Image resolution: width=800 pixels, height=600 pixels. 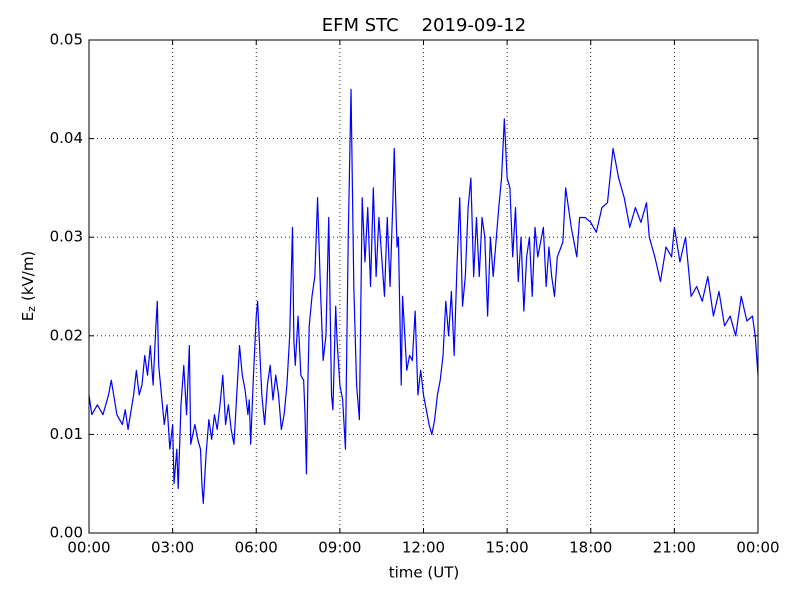 What do you see at coordinates (674, 548) in the screenshot?
I see `x-tick-label: 21:00` at bounding box center [674, 548].